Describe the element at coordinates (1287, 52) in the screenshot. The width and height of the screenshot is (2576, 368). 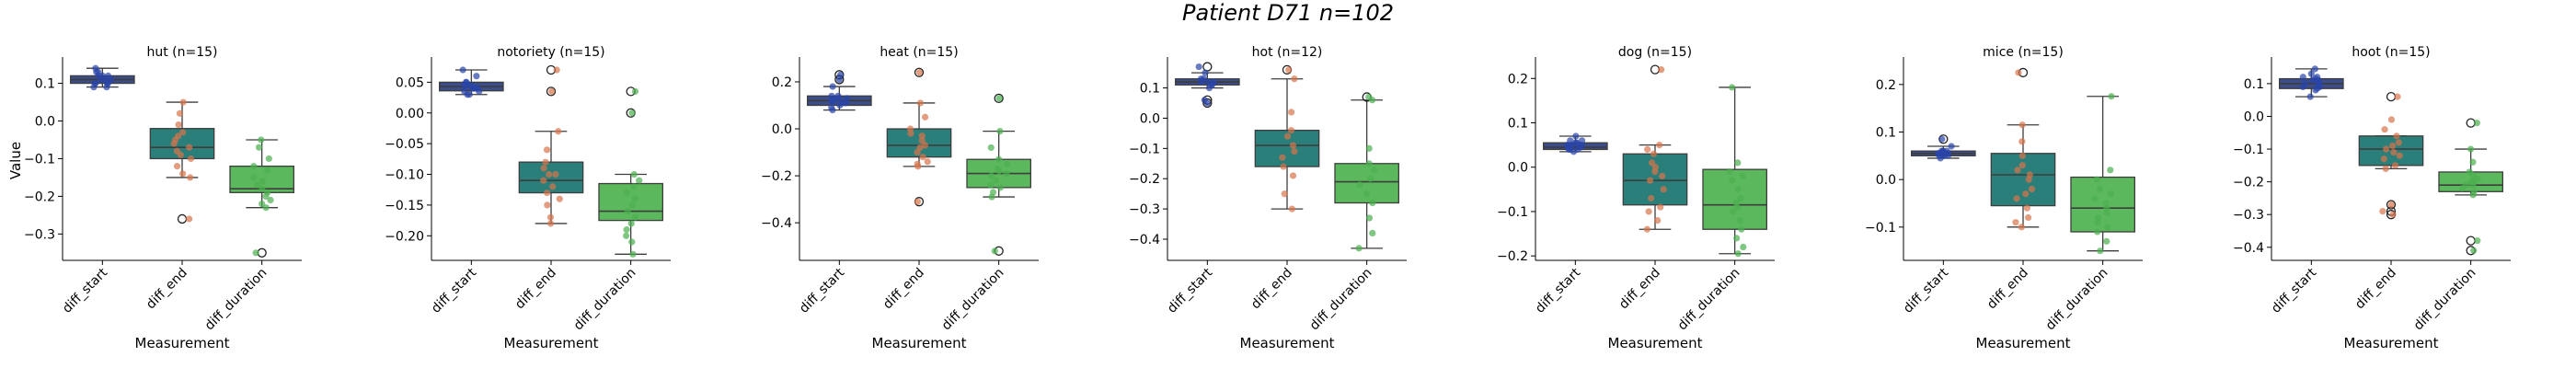
I see `panel-title: hot (n=12)` at that location.